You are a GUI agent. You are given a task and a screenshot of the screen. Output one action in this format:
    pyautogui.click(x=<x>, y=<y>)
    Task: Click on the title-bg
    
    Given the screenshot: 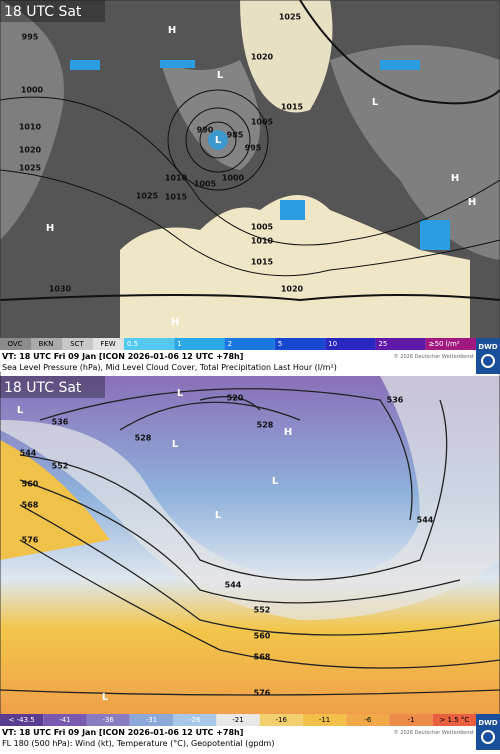 What is the action you would take?
    pyautogui.click(x=52, y=11)
    